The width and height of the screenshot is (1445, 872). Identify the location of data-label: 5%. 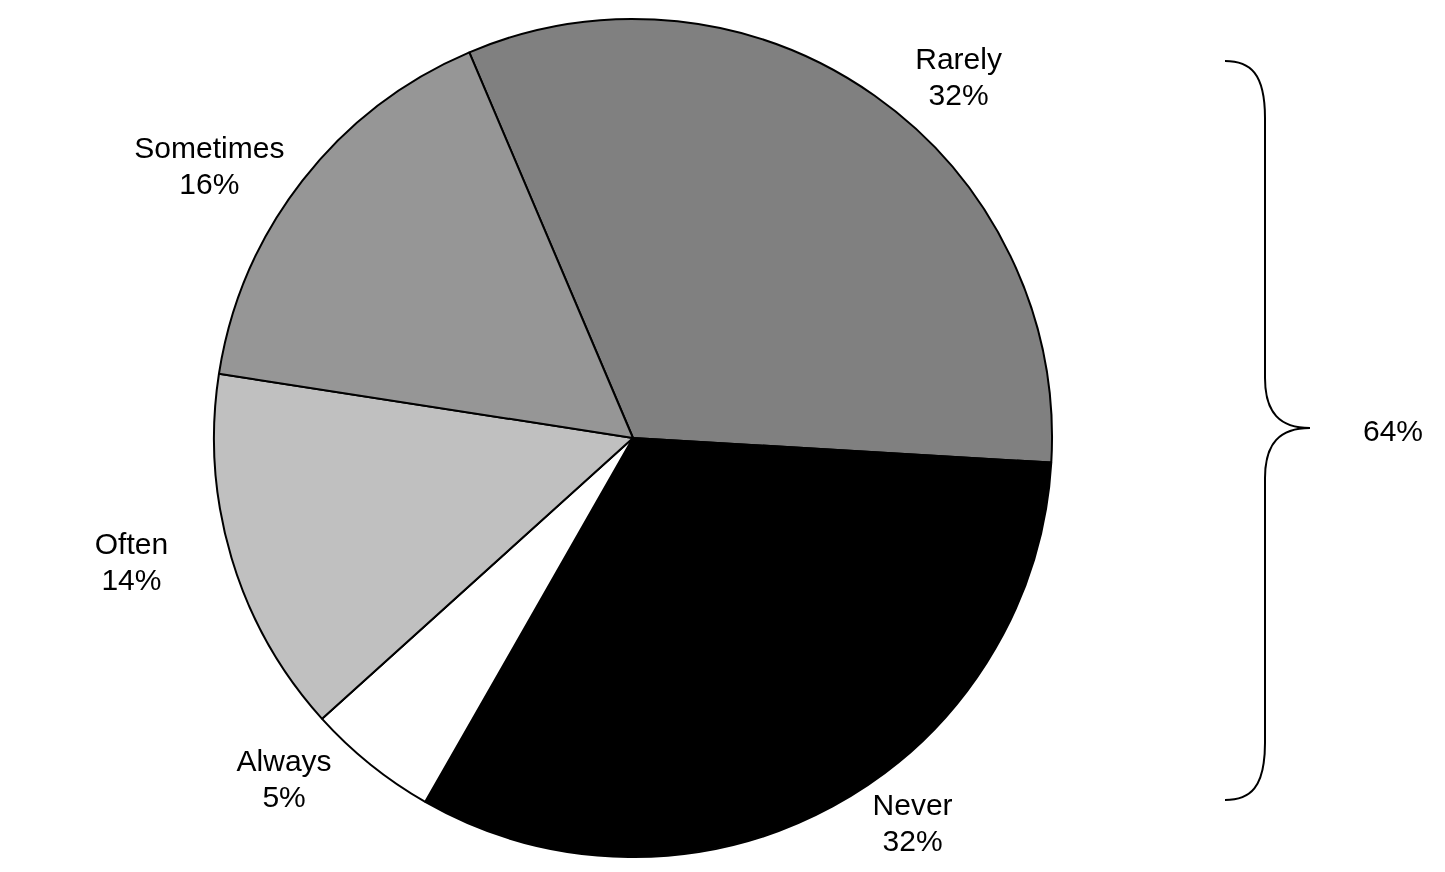
(284, 797).